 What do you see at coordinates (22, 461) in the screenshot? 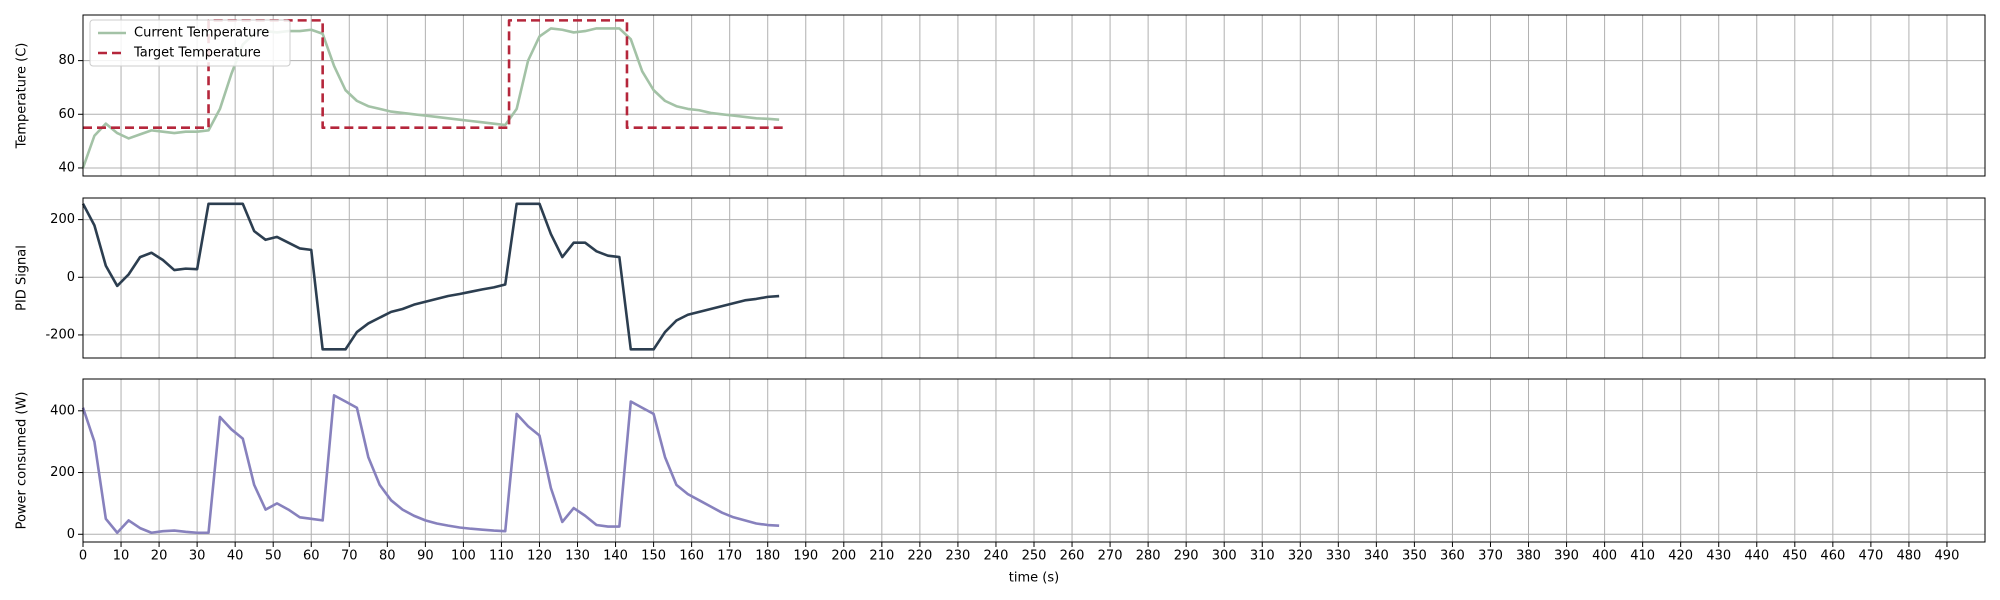
I see `y-axis-label: Power consumed (W)` at bounding box center [22, 461].